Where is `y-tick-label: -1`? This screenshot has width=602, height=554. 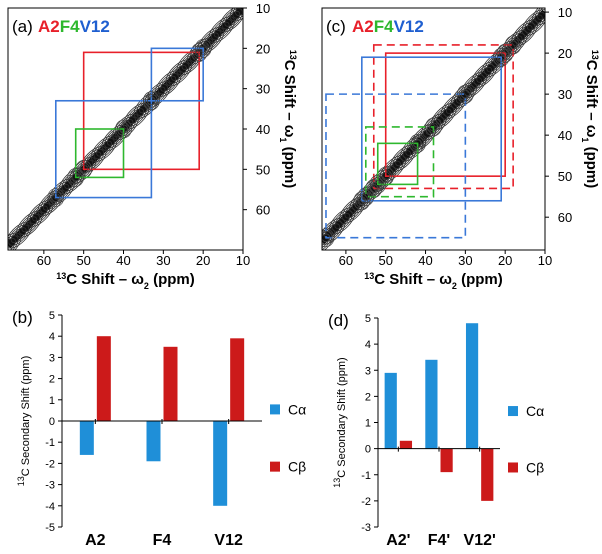 y-tick-label: -1 is located at coordinates (366, 476).